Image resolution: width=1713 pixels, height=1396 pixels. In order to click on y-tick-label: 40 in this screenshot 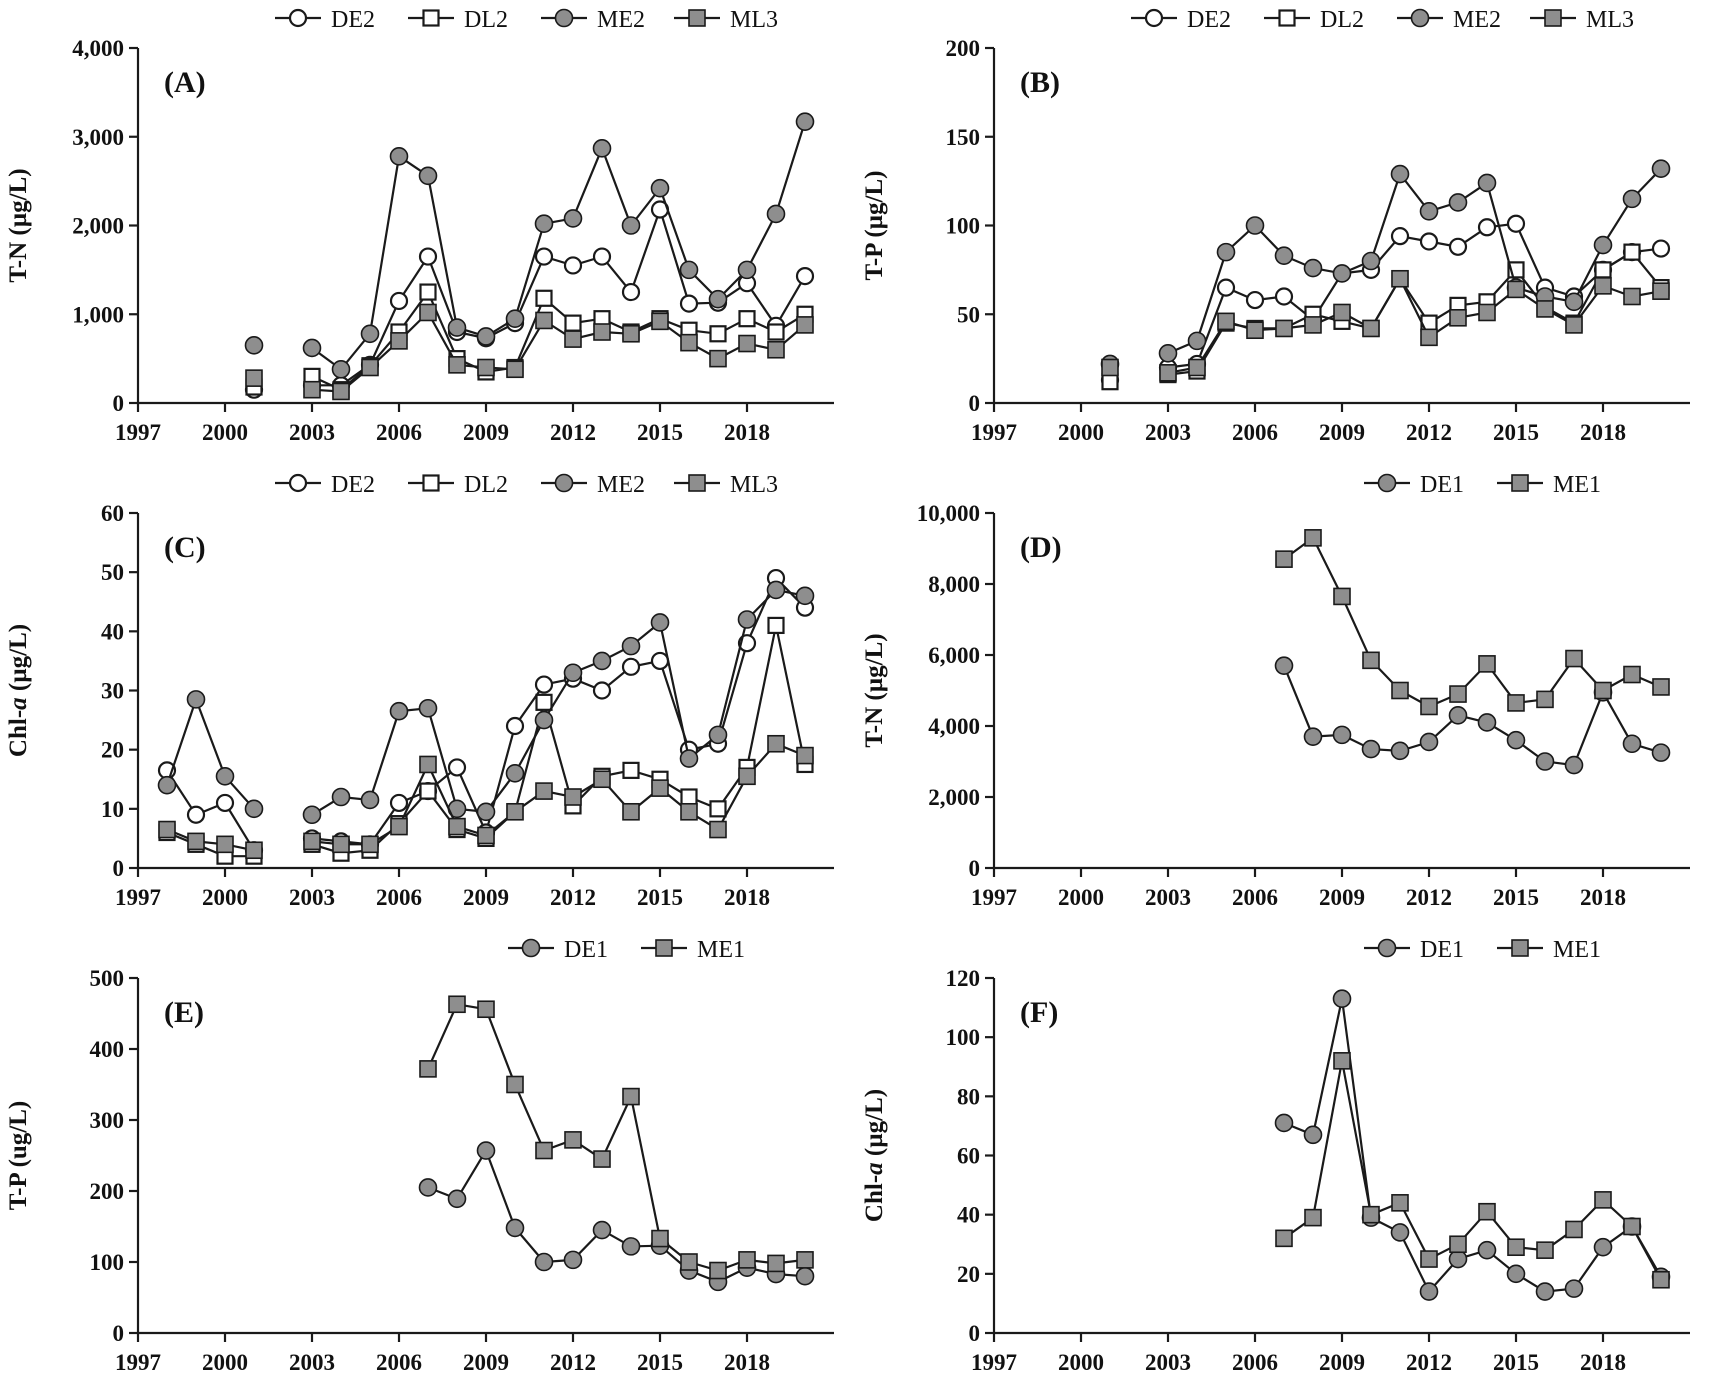, I will do `click(968, 1215)`.